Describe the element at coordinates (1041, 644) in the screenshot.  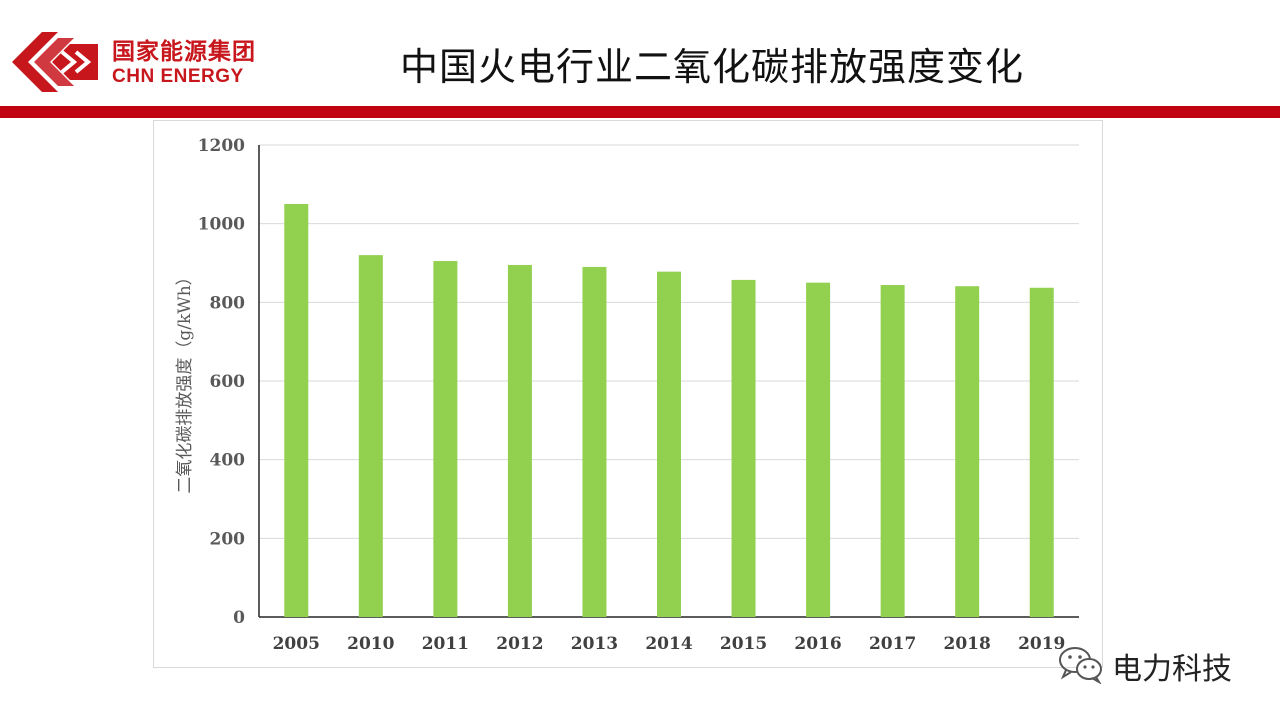
I see `x-tick-label: 2019` at that location.